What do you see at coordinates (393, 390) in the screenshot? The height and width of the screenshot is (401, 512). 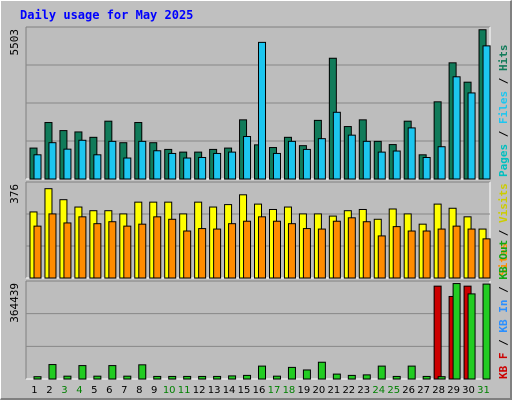 I see `day-label-25: 25` at bounding box center [393, 390].